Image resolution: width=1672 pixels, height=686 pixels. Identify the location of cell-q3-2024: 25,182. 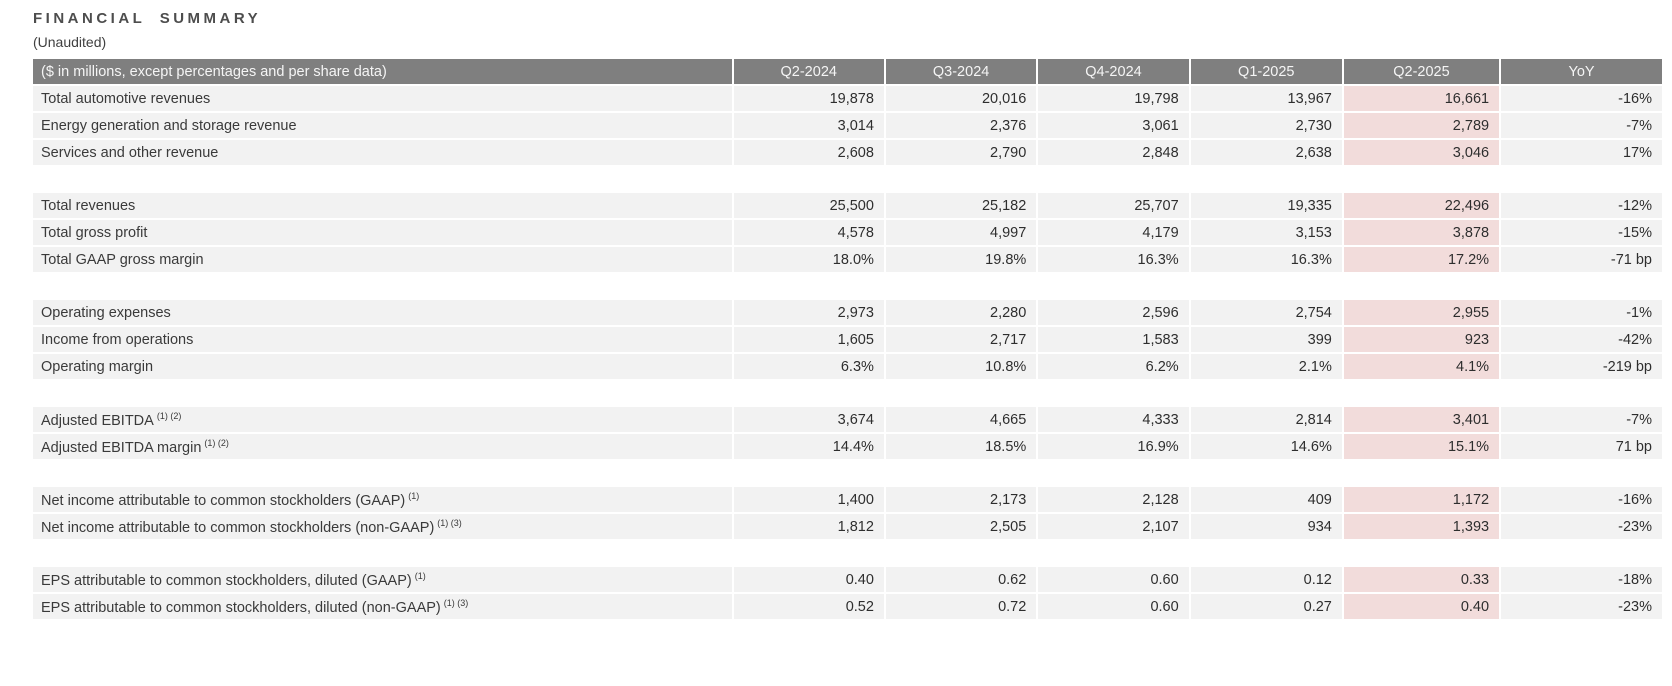
(961, 205).